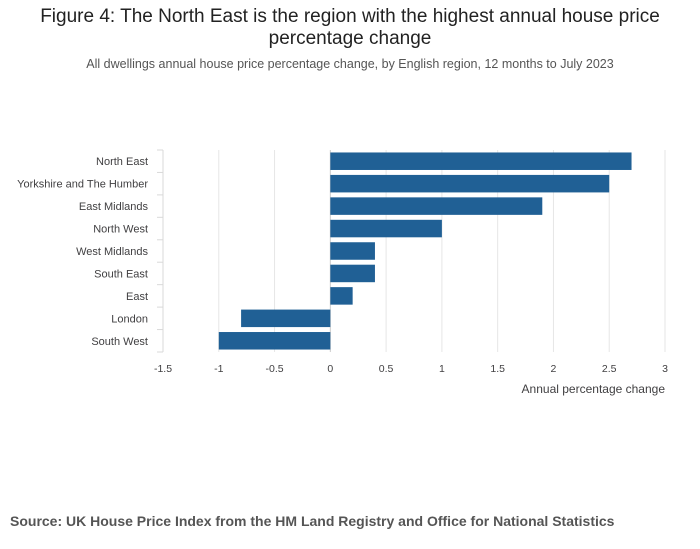 The image size is (700, 549). Describe the element at coordinates (218, 369) in the screenshot. I see `x-tick-label: -1` at that location.